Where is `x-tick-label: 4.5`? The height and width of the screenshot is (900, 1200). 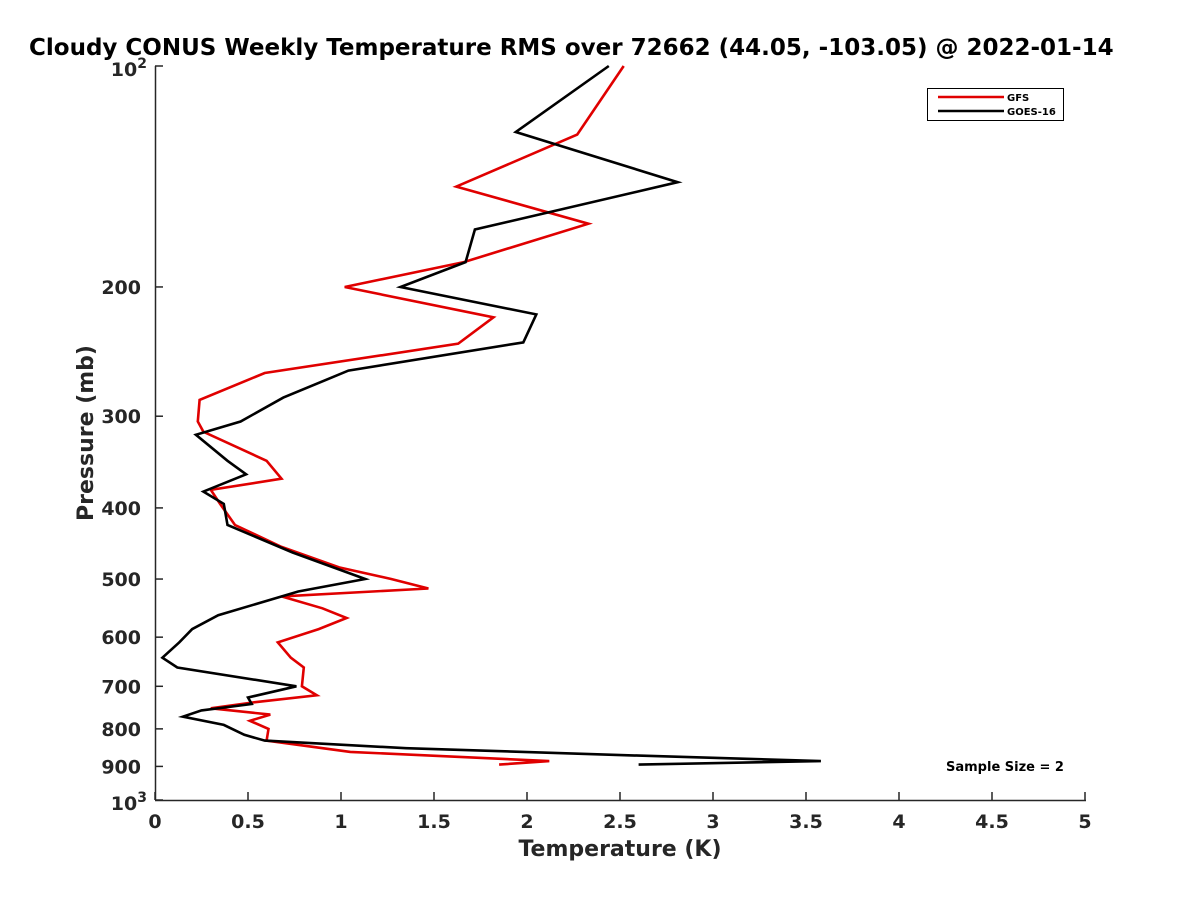
x-tick-label: 4.5 is located at coordinates (992, 822).